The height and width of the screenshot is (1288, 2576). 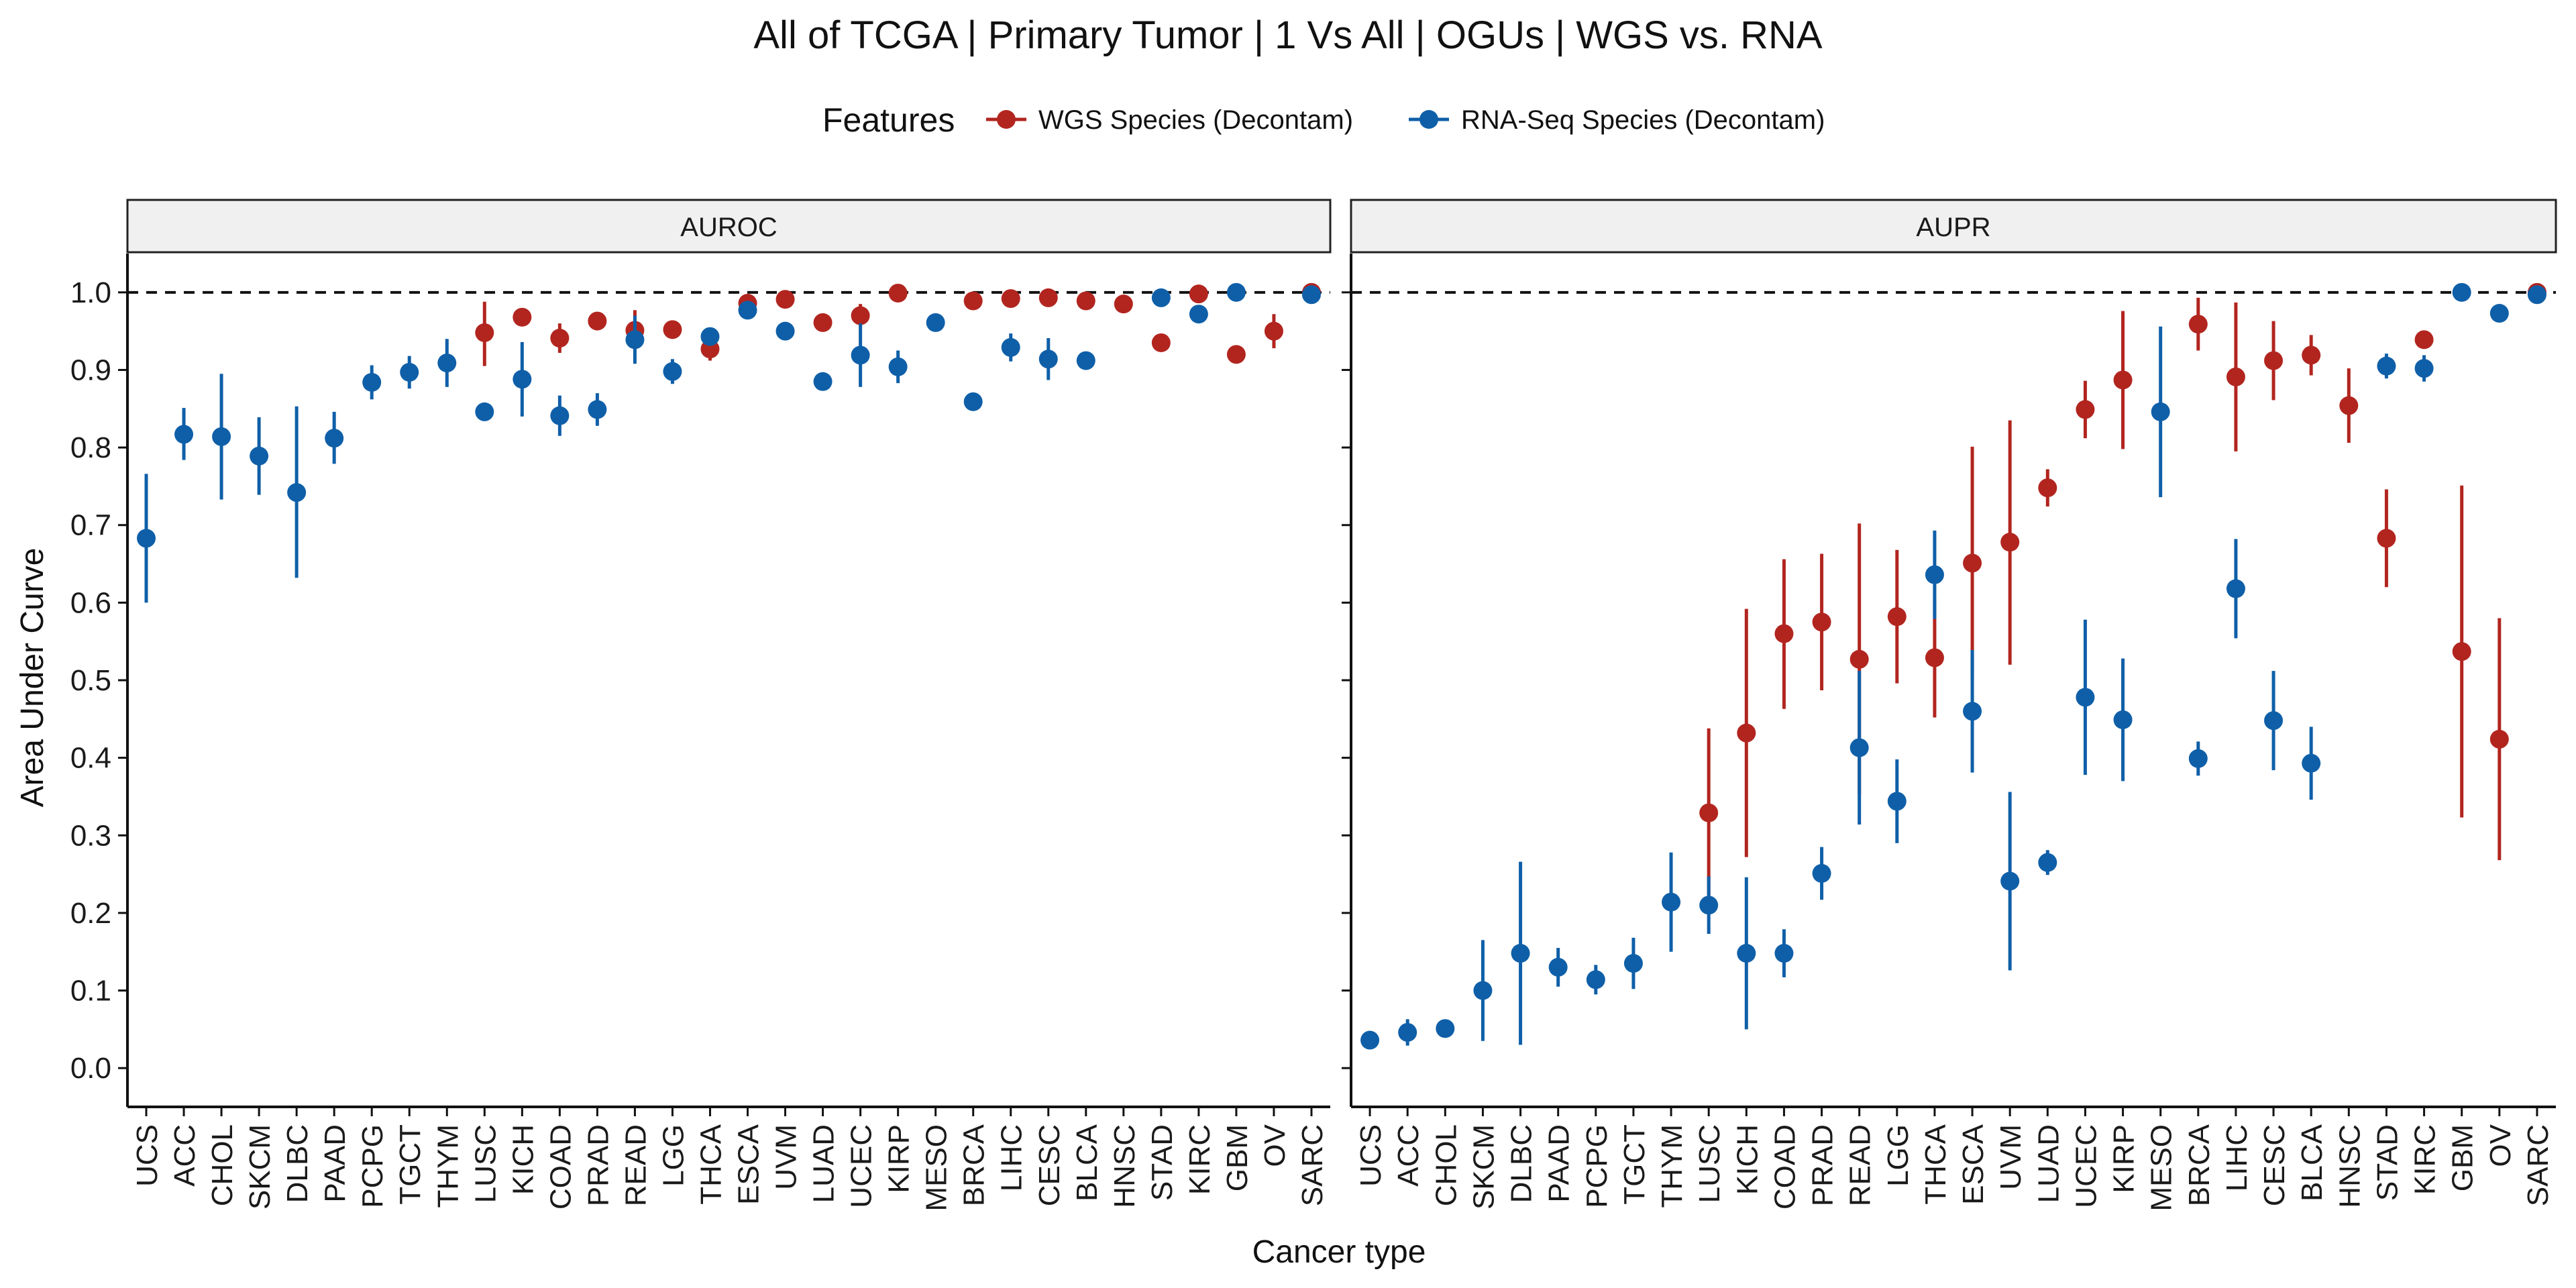 What do you see at coordinates (90, 991) in the screenshot?
I see `y-tick-label: 0.1` at bounding box center [90, 991].